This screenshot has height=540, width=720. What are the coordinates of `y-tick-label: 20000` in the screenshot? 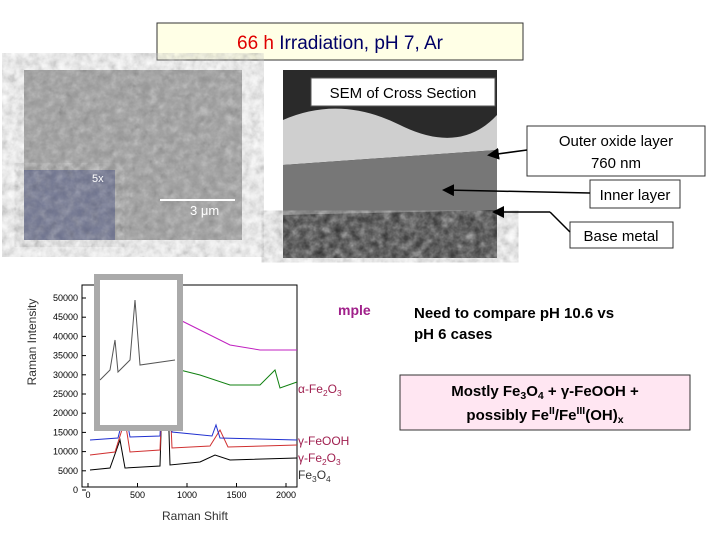 It's located at (65, 413).